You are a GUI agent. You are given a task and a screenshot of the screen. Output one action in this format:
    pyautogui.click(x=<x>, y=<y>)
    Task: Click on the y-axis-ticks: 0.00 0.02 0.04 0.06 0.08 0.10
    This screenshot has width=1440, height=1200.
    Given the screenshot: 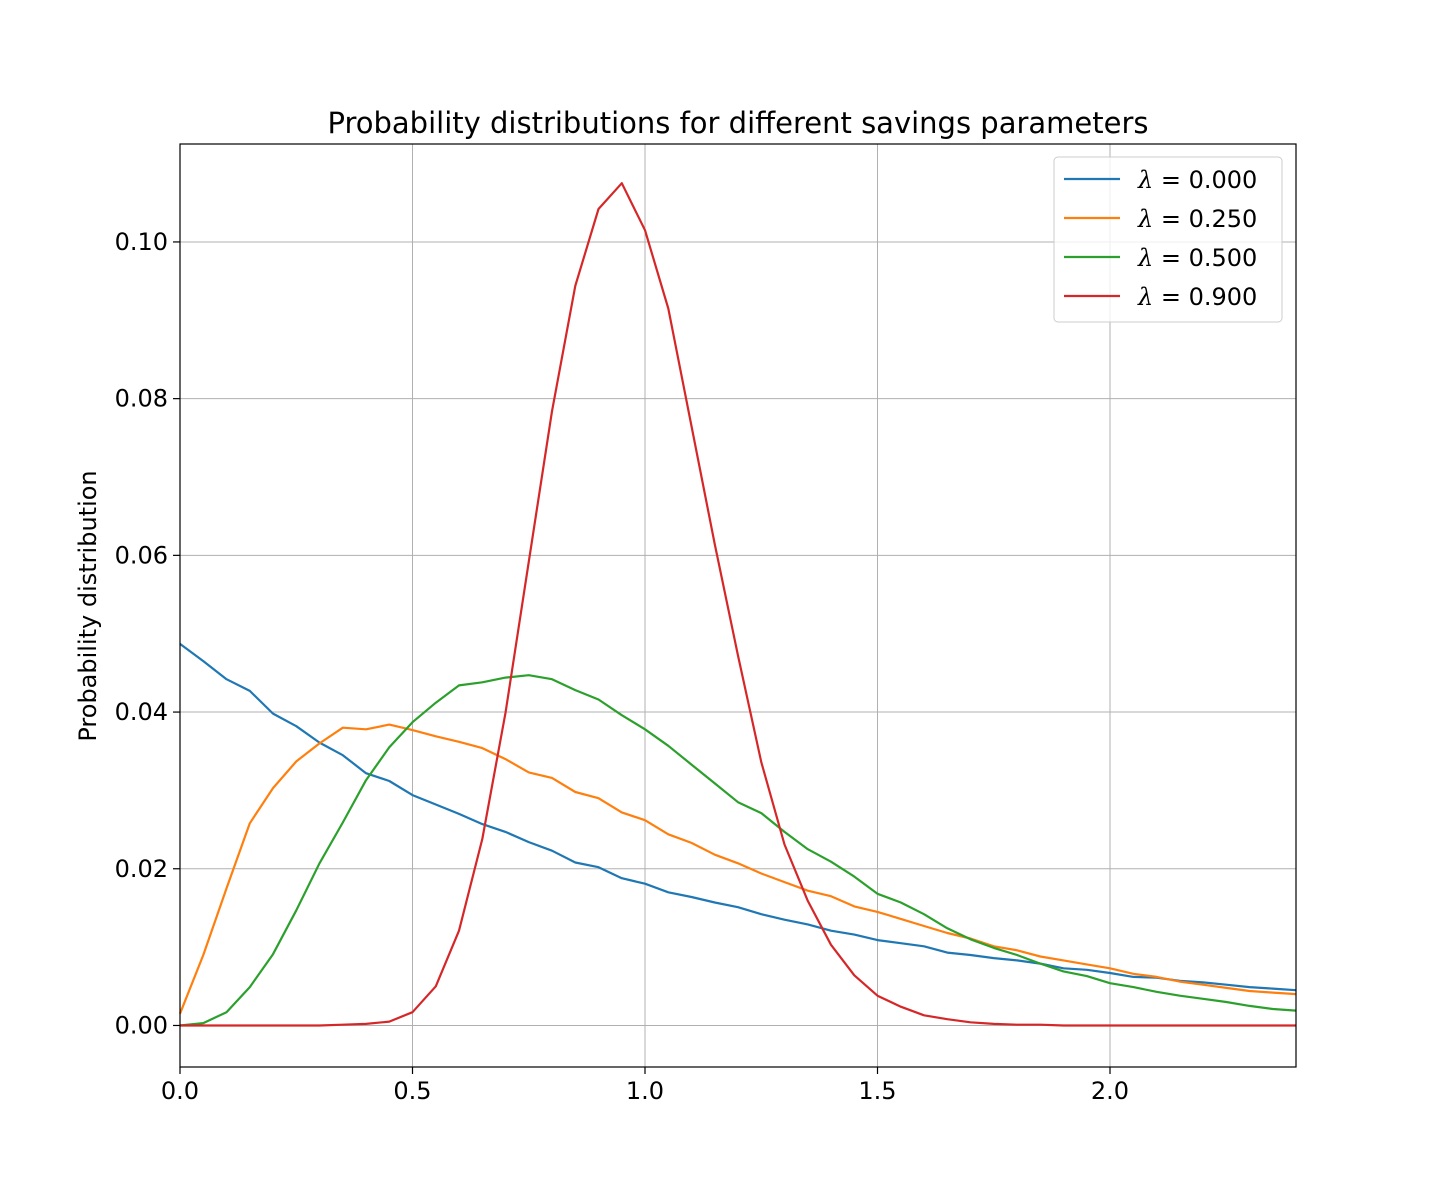 What is the action you would take?
    pyautogui.click(x=147, y=633)
    